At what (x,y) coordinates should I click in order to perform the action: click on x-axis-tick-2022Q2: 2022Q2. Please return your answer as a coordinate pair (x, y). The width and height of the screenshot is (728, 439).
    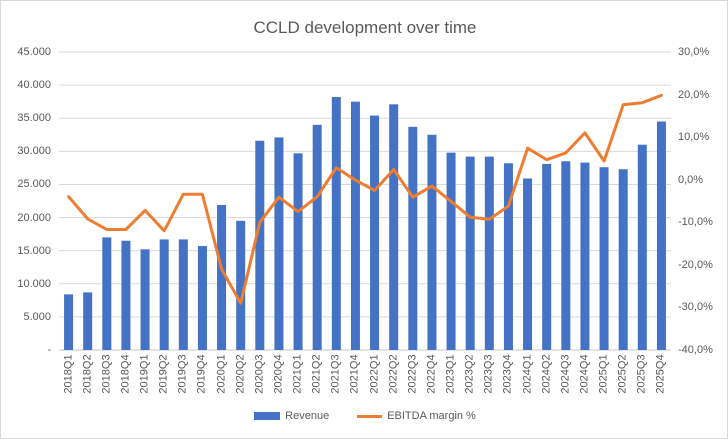
    Looking at the image, I should click on (393, 374).